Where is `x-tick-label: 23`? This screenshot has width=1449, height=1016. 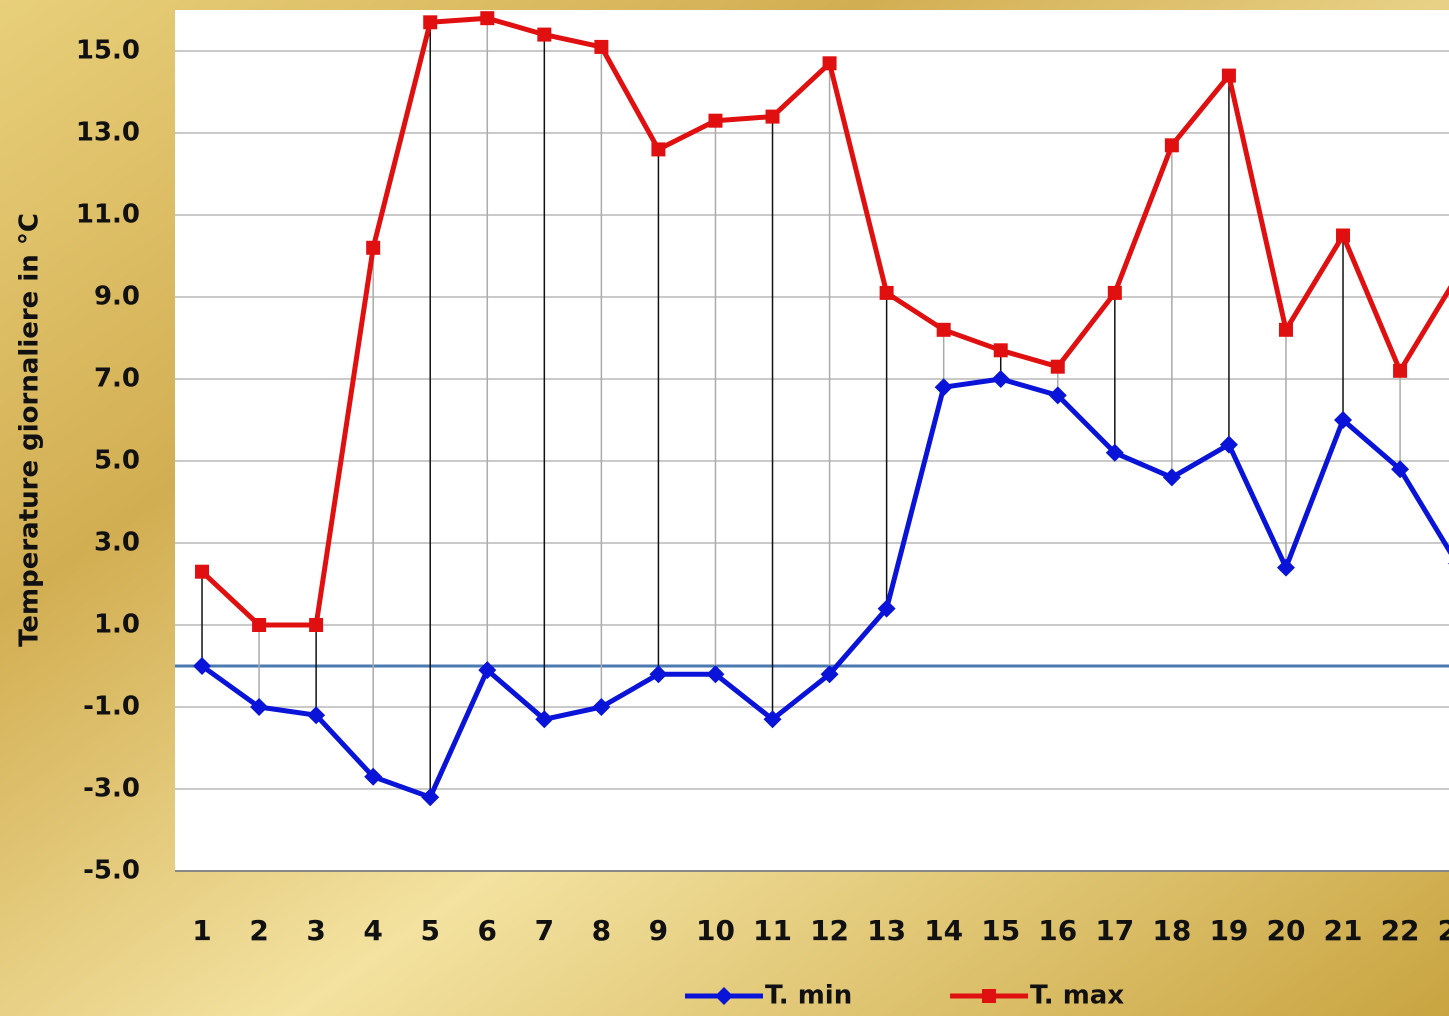 x-tick-label: 23 is located at coordinates (1443, 930).